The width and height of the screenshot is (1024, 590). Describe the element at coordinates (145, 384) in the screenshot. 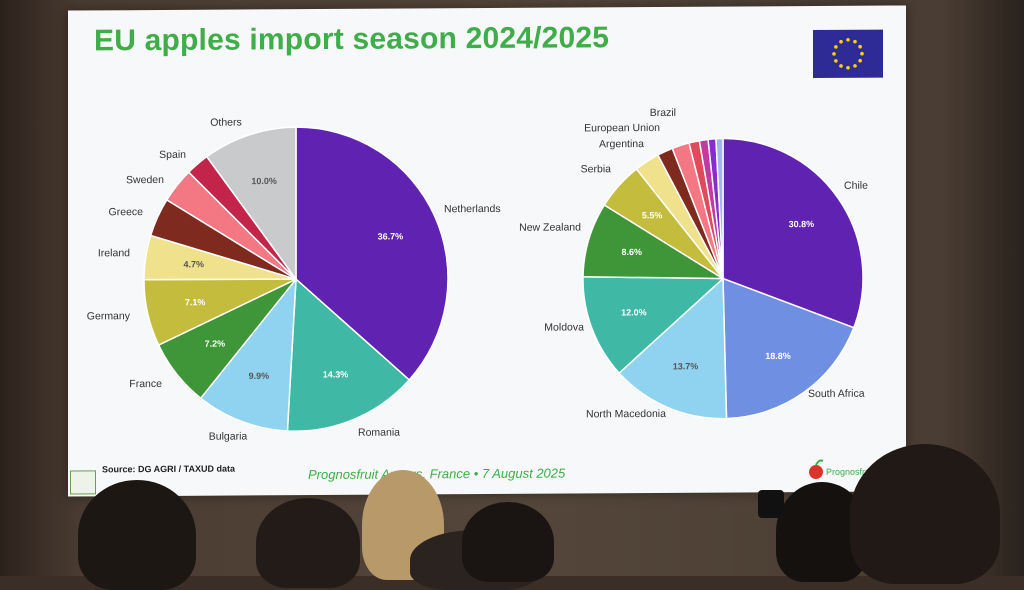

I see `pie-category-label: France` at that location.